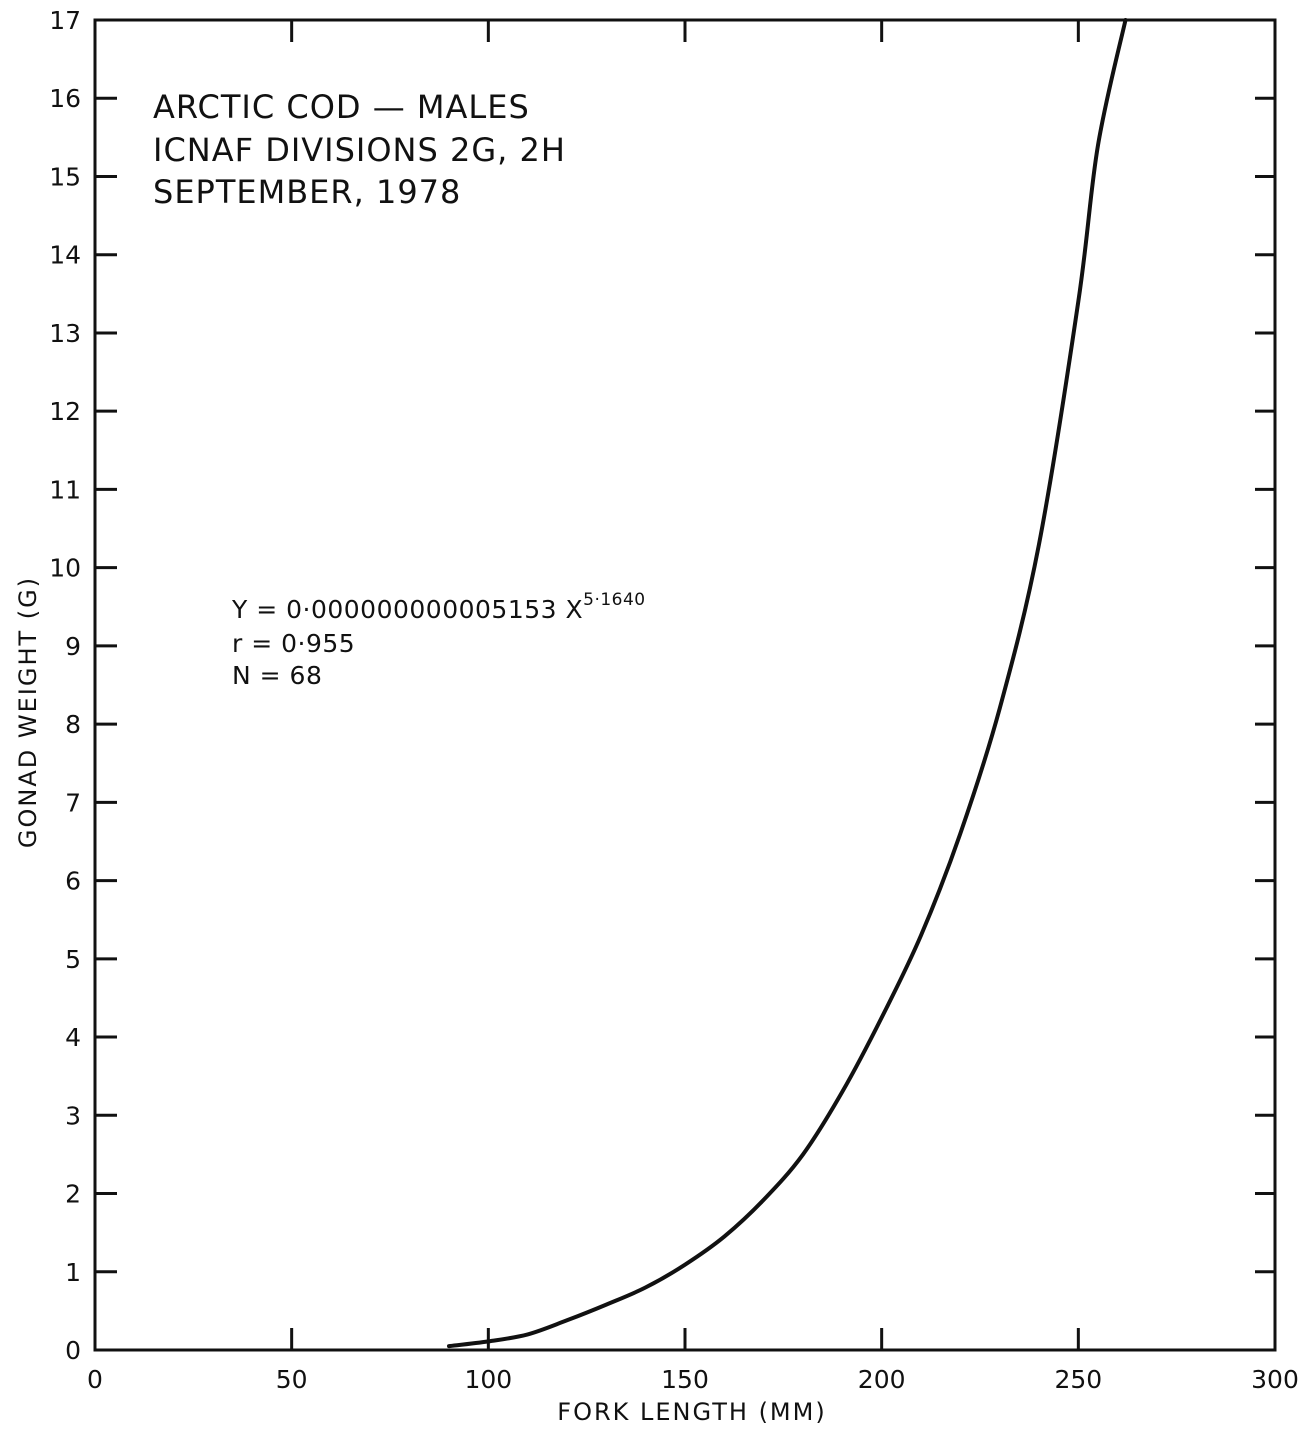 Image resolution: width=1310 pixels, height=1429 pixels. Describe the element at coordinates (65, 411) in the screenshot. I see `y-tick-label: 12` at that location.